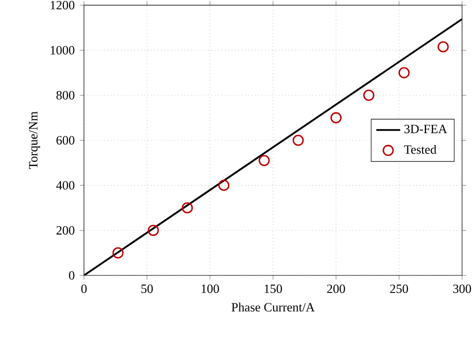 This screenshot has width=474, height=349. I want to click on y-axis-title: Torque/Nm, so click(34, 140).